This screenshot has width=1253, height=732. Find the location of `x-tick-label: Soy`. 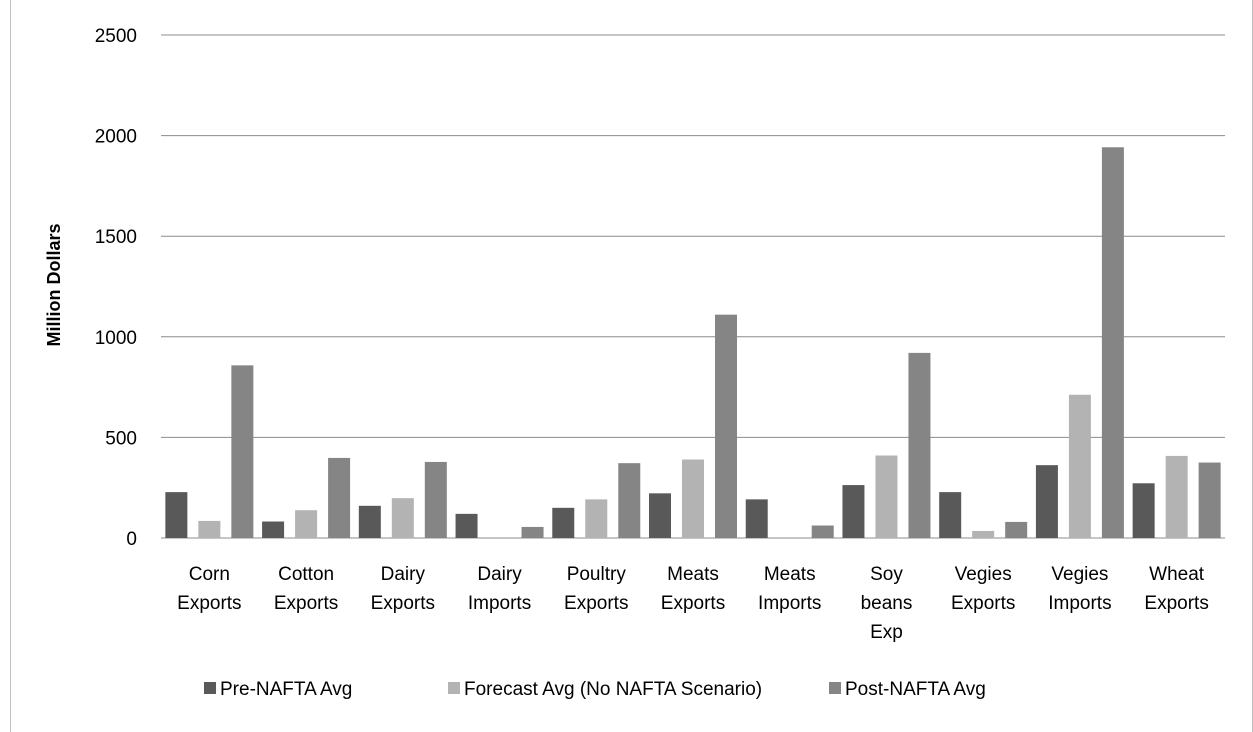

x-tick-label: Soy is located at coordinates (886, 574).